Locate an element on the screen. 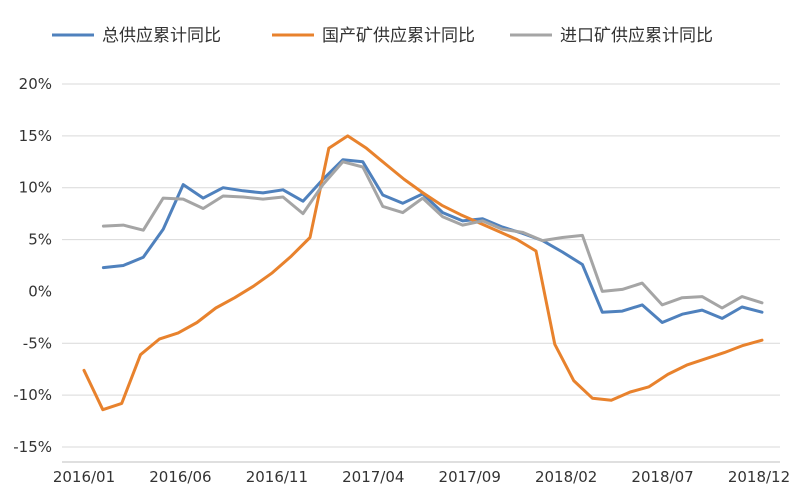  legend-item: 总供应累计同比 is located at coordinates (136, 36).